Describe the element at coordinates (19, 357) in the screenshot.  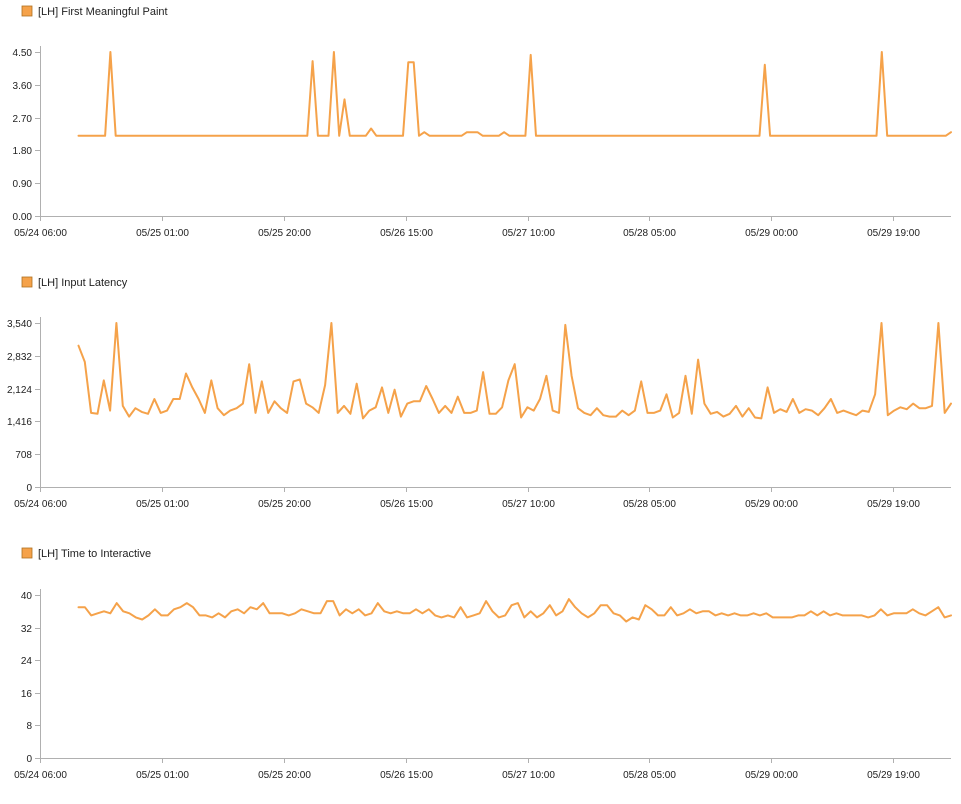
I see `y-tick-label: 2,832` at that location.